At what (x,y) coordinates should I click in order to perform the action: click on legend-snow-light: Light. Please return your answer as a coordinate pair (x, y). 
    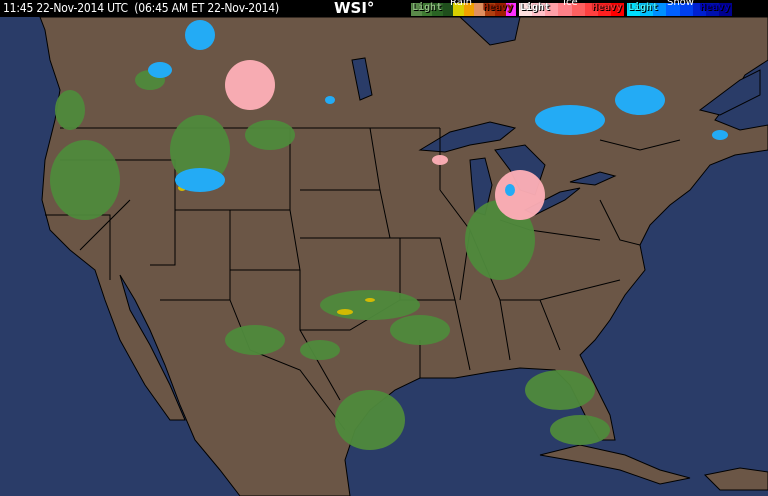
    Looking at the image, I should click on (643, 7).